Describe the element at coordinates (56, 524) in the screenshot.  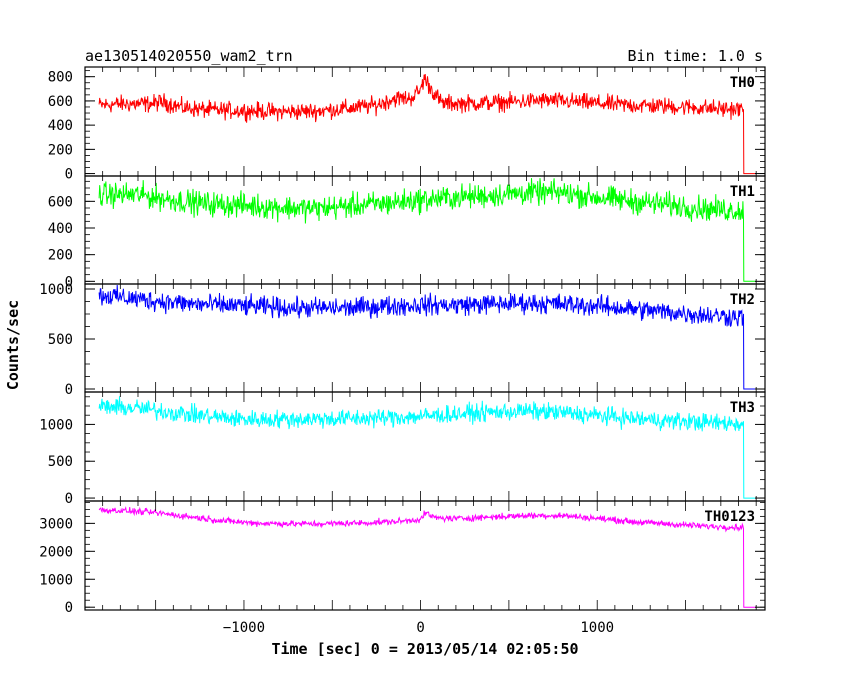
I see `y-tick-label: 3000` at that location.